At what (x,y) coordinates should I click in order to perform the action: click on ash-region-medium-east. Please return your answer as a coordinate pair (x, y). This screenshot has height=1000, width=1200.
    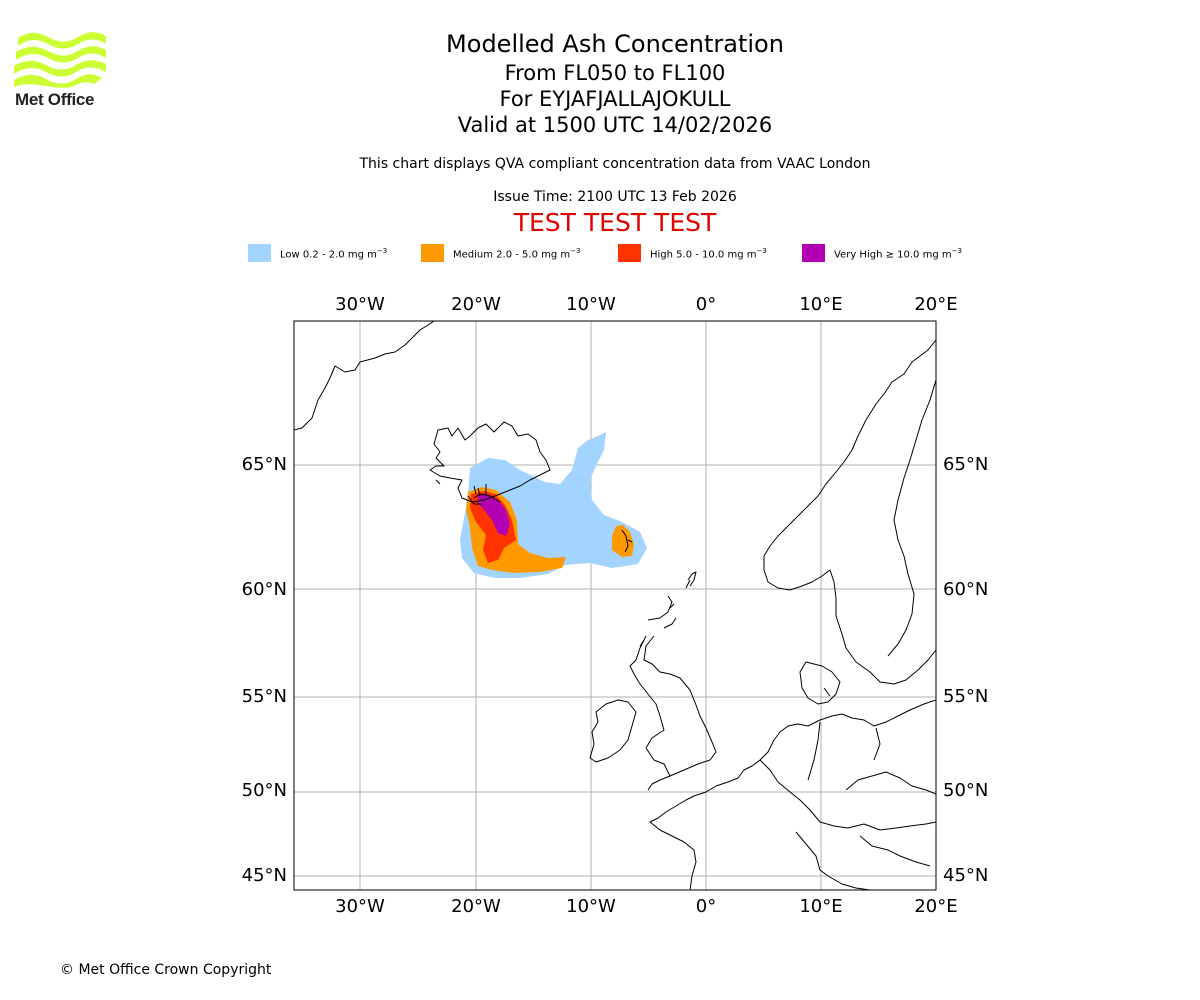
    Looking at the image, I should click on (623, 541).